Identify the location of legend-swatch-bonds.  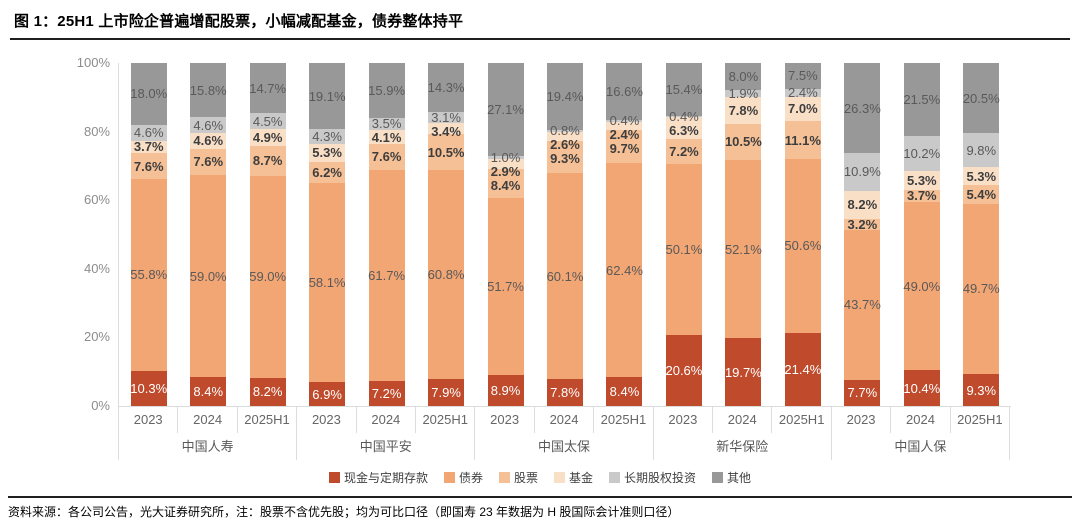
(449, 477).